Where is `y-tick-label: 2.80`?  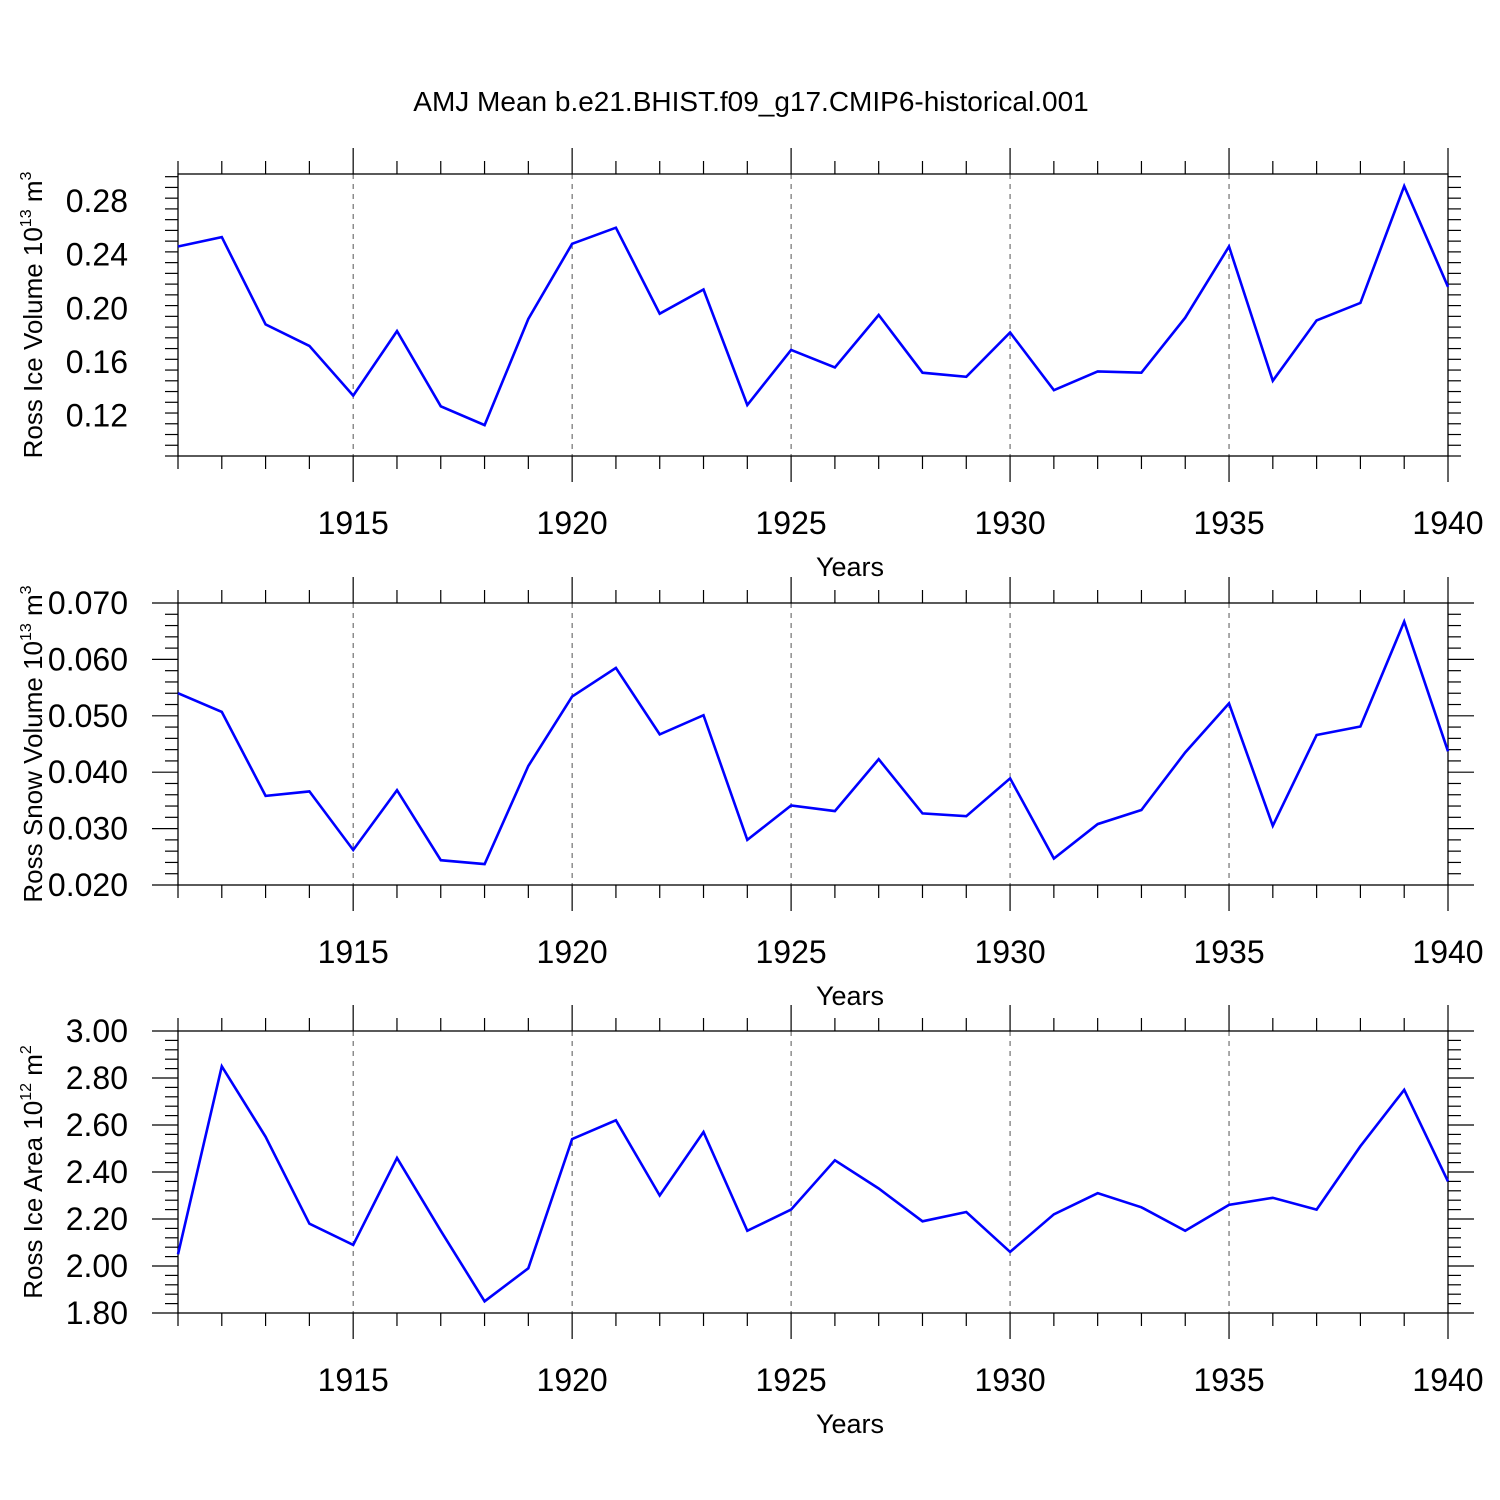 y-tick-label: 2.80 is located at coordinates (97, 1078).